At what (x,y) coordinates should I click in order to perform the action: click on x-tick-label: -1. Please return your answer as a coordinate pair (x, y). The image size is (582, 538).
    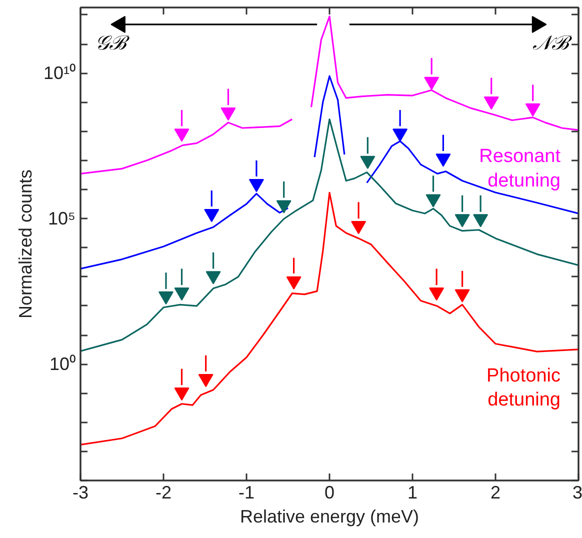
    Looking at the image, I should click on (246, 492).